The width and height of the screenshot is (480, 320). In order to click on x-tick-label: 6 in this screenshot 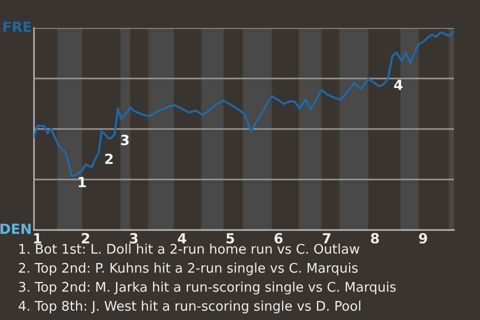, I will do `click(278, 238)`.